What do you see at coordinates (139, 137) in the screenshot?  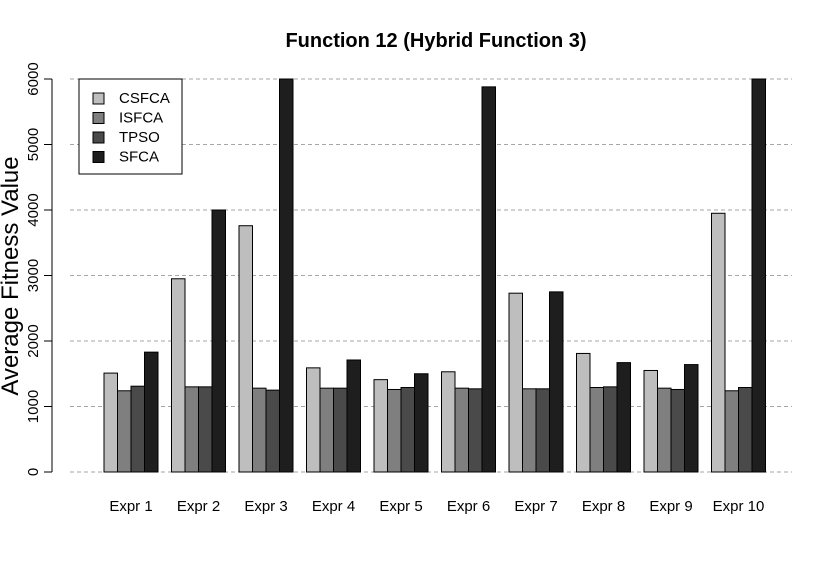 I see `legend-label-tpso: TPSO` at bounding box center [139, 137].